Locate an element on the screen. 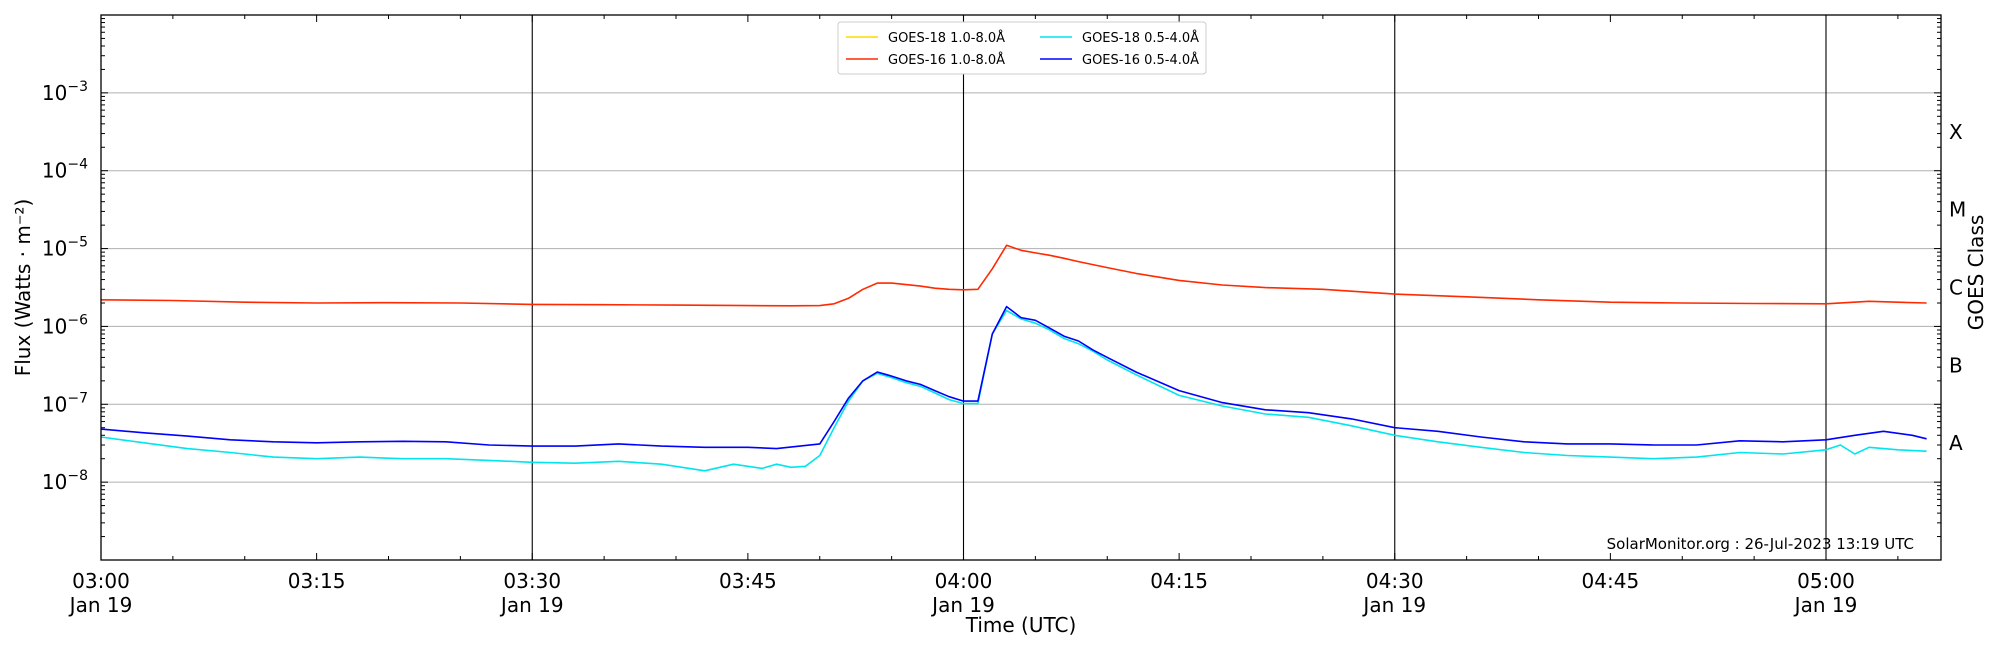 This screenshot has width=2000, height=650. y-tick-label: 10⁻⁶ is located at coordinates (65, 325).